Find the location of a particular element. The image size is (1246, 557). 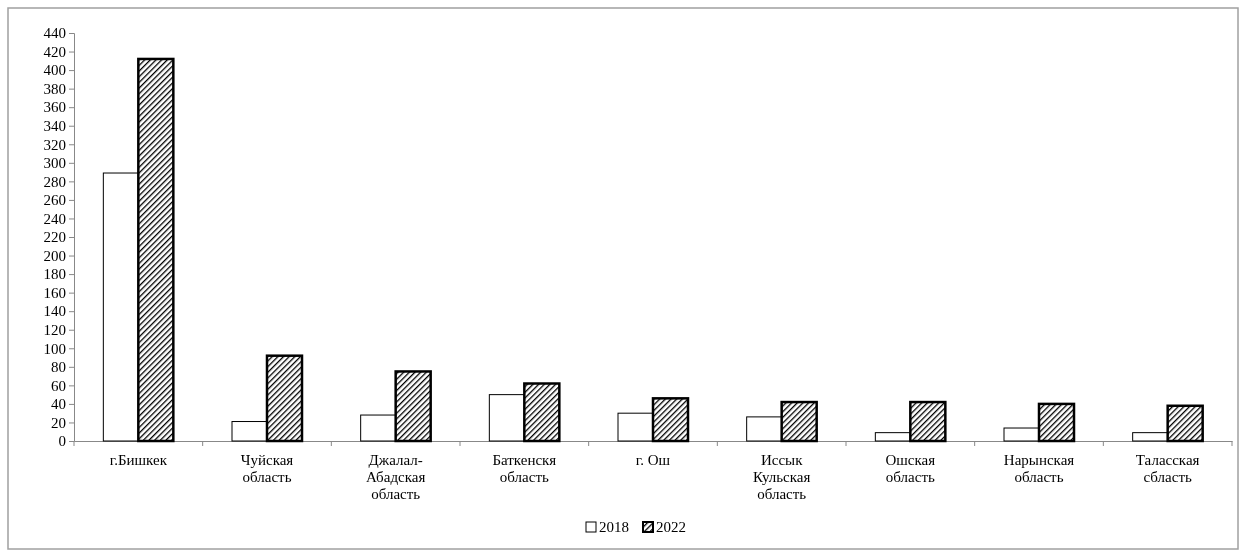

y-tick-label: 0 is located at coordinates (62, 441).